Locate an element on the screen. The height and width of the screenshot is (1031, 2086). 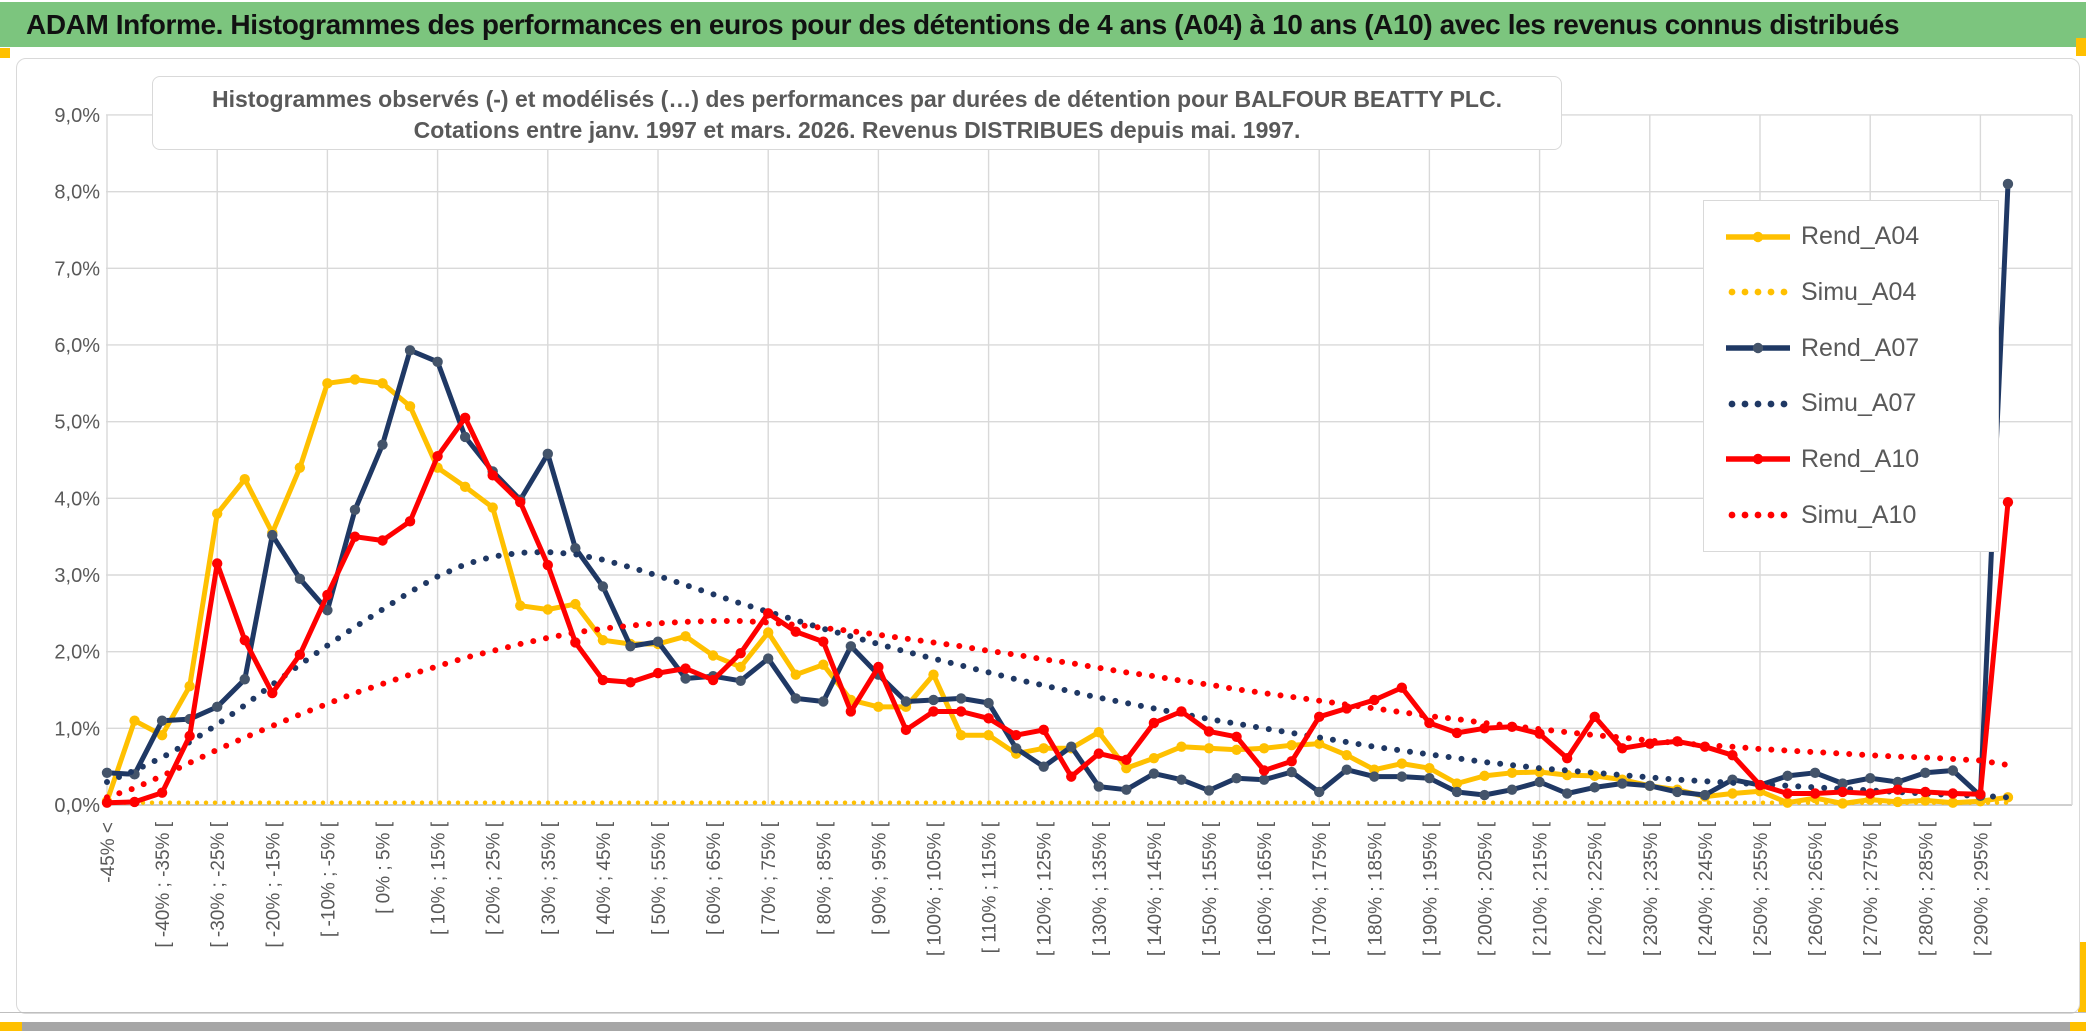
x-tick-label: [ 280% ; 285% [ is located at coordinates (1926, 888).